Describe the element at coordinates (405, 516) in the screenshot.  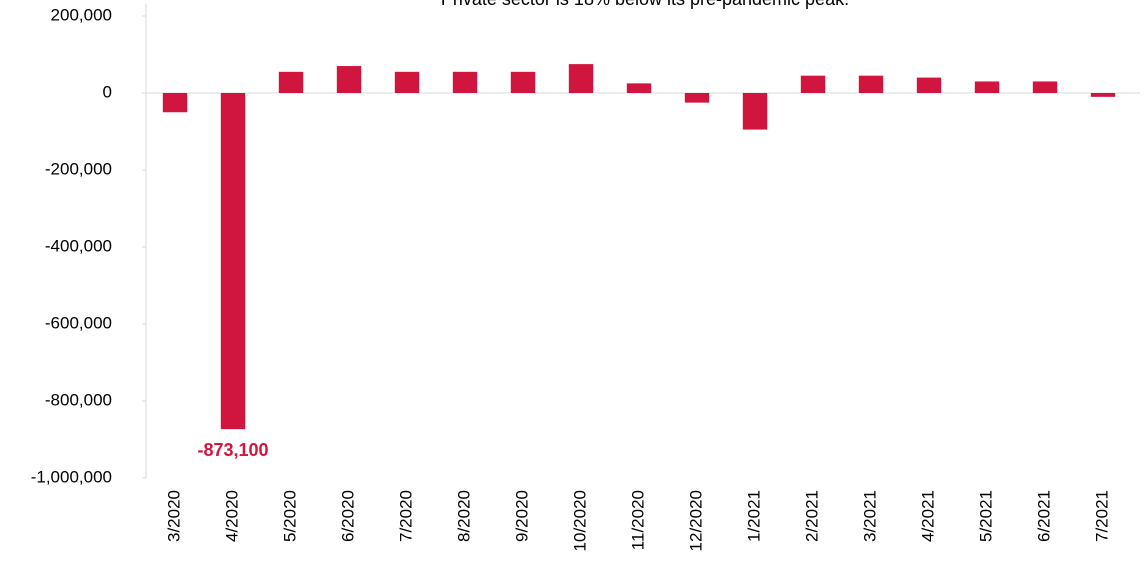
I see `x-tick-label: 7/2020` at that location.